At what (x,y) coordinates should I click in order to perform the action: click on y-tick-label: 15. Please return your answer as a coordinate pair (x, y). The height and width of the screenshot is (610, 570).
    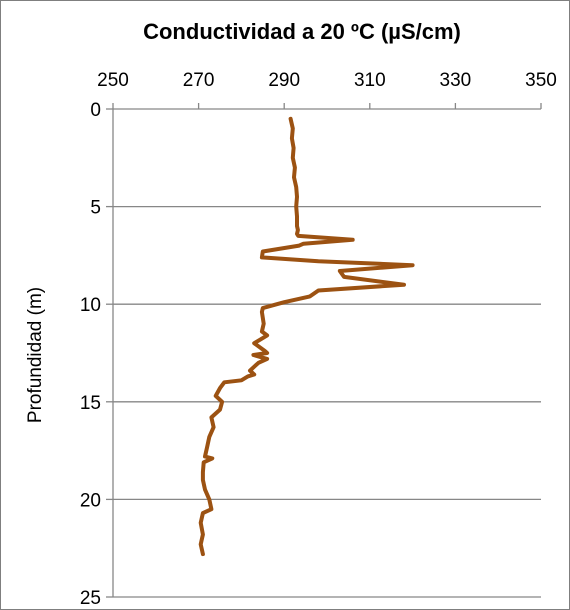
    Looking at the image, I should click on (90, 403).